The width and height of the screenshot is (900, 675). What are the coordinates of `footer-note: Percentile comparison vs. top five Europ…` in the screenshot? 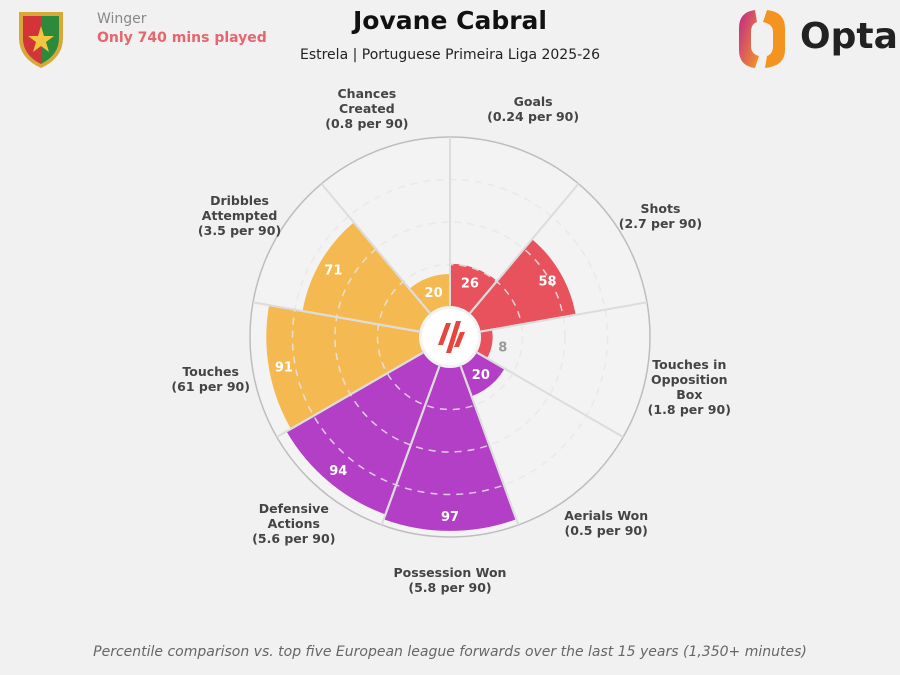 It's located at (450, 652).